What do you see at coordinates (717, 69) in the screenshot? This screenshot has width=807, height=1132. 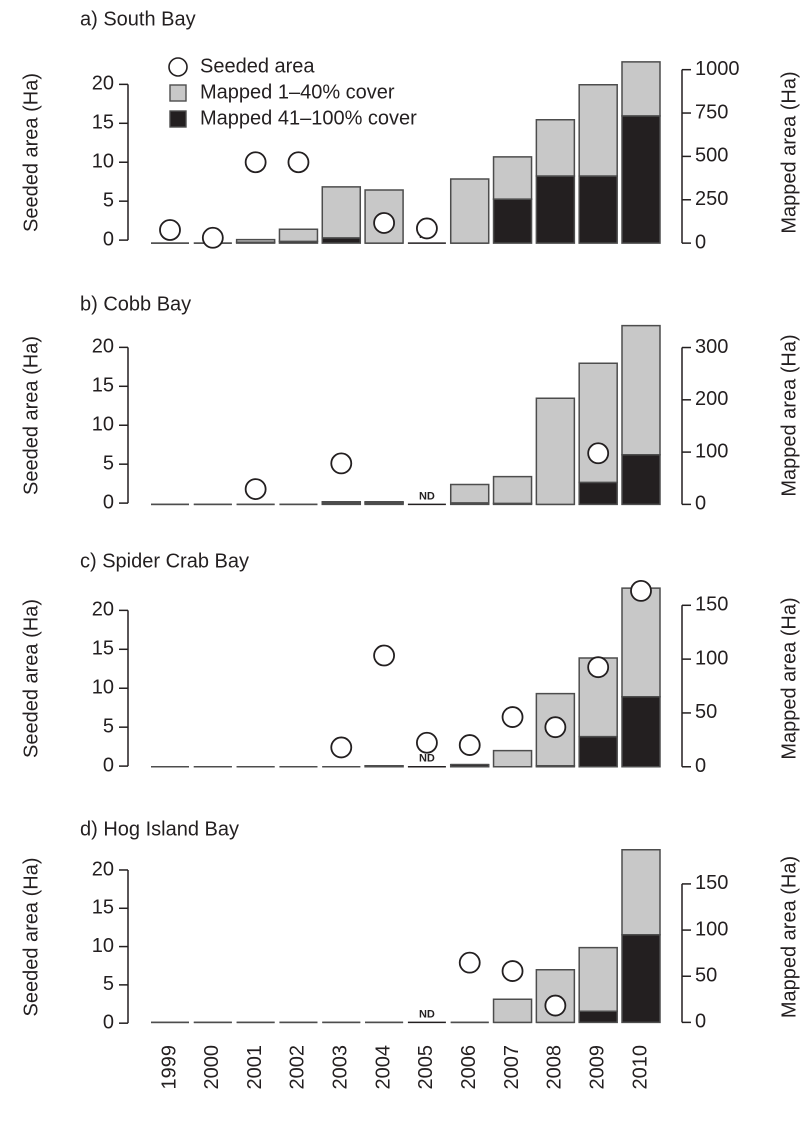 I see `y2-tick-label: 1000` at bounding box center [717, 69].